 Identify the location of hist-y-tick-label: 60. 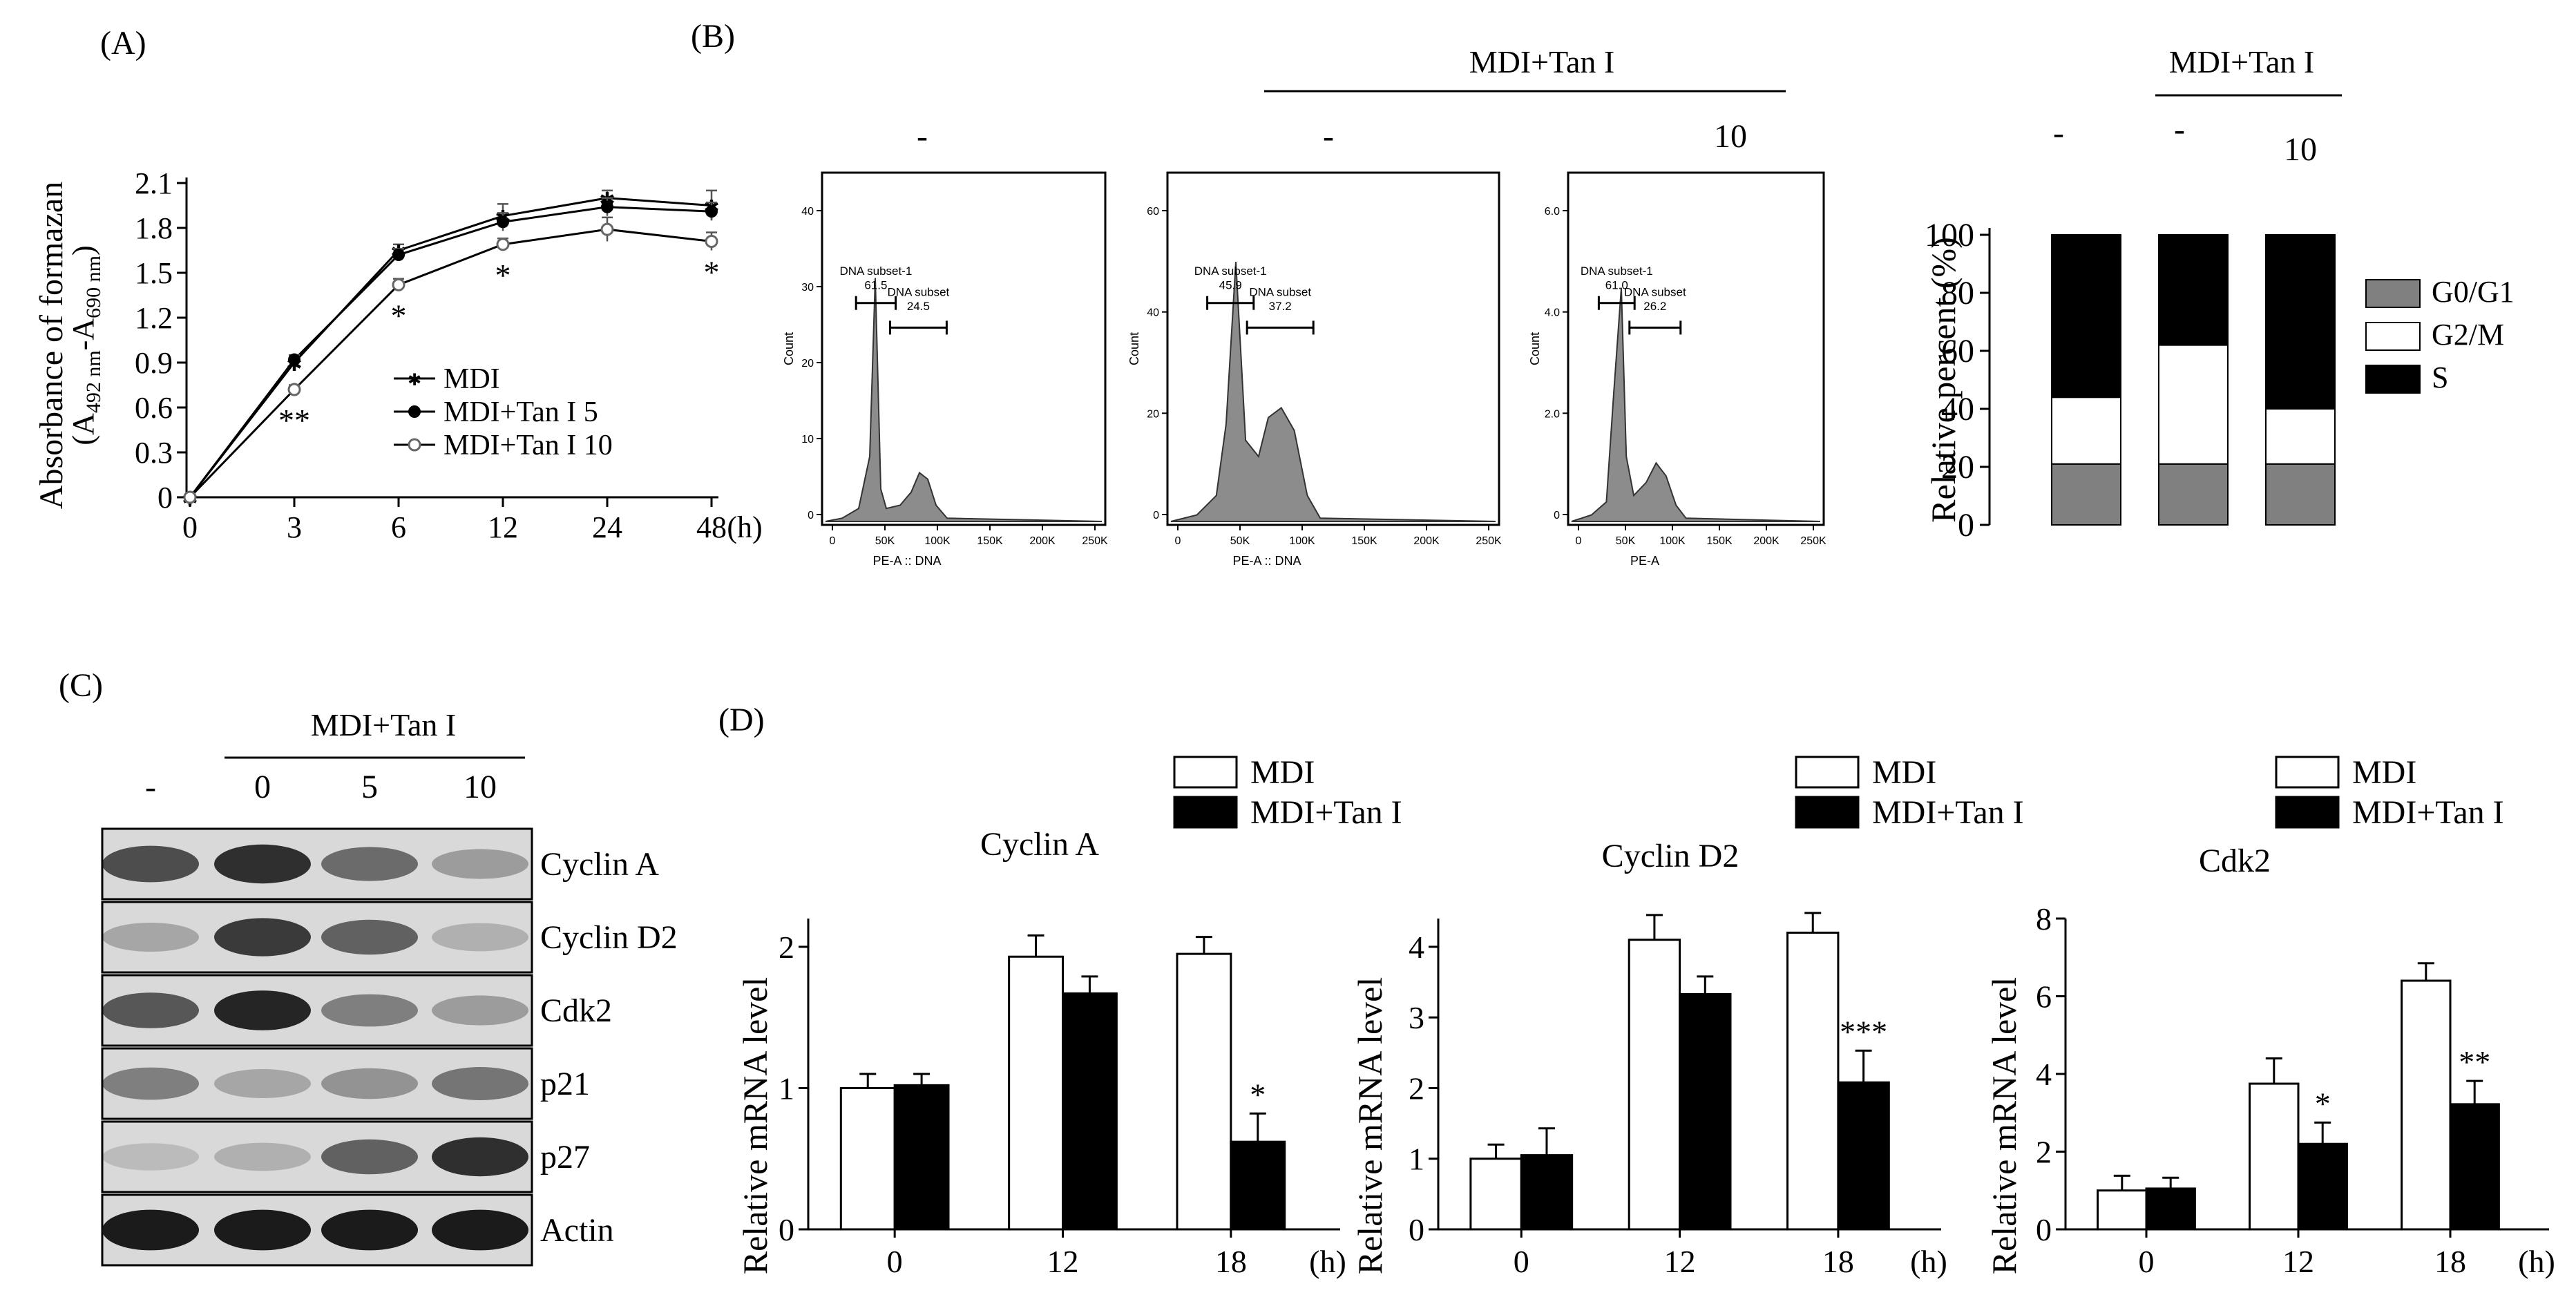
(1153, 212).